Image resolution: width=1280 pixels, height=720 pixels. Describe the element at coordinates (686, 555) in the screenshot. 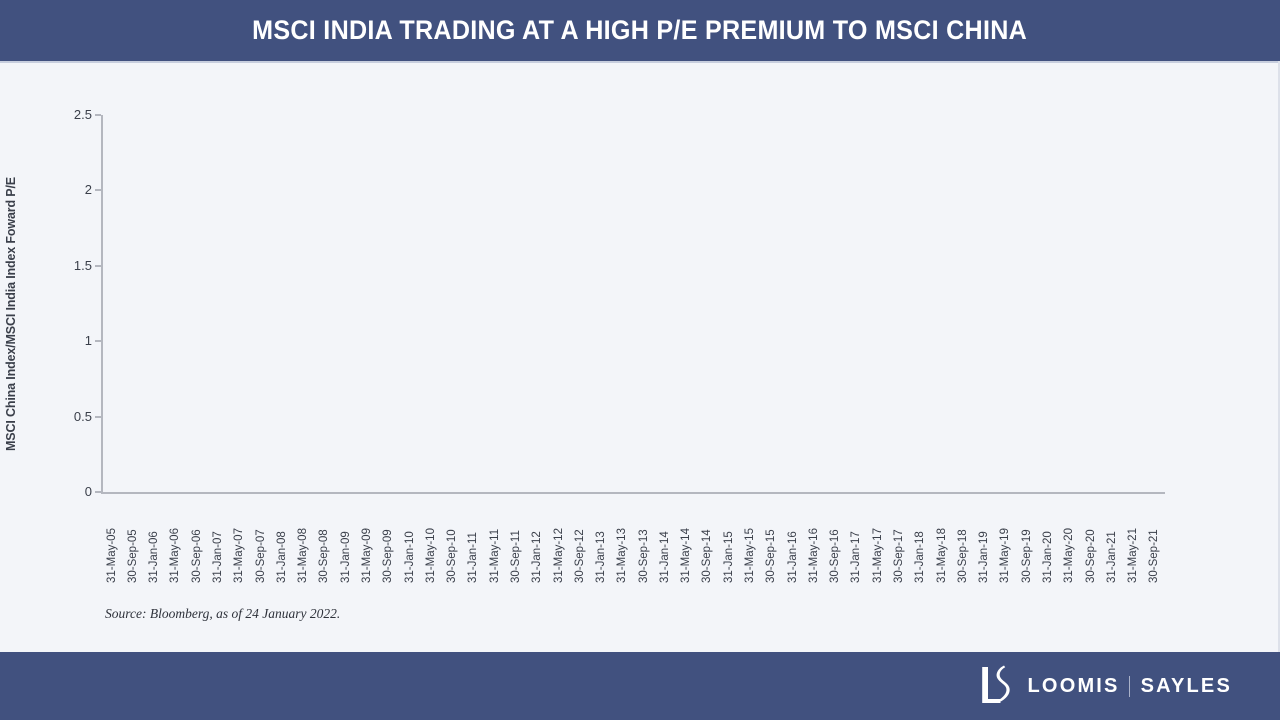

I see `x-axis-tick-label-text: 31-May-14` at that location.